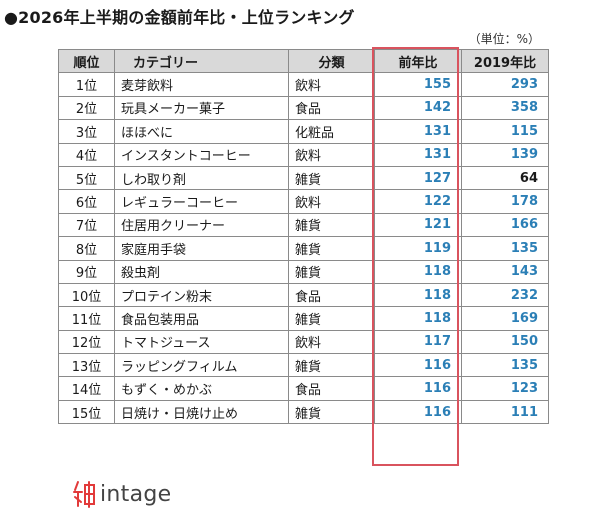  I want to click on vs2019-value: 293, so click(505, 84).